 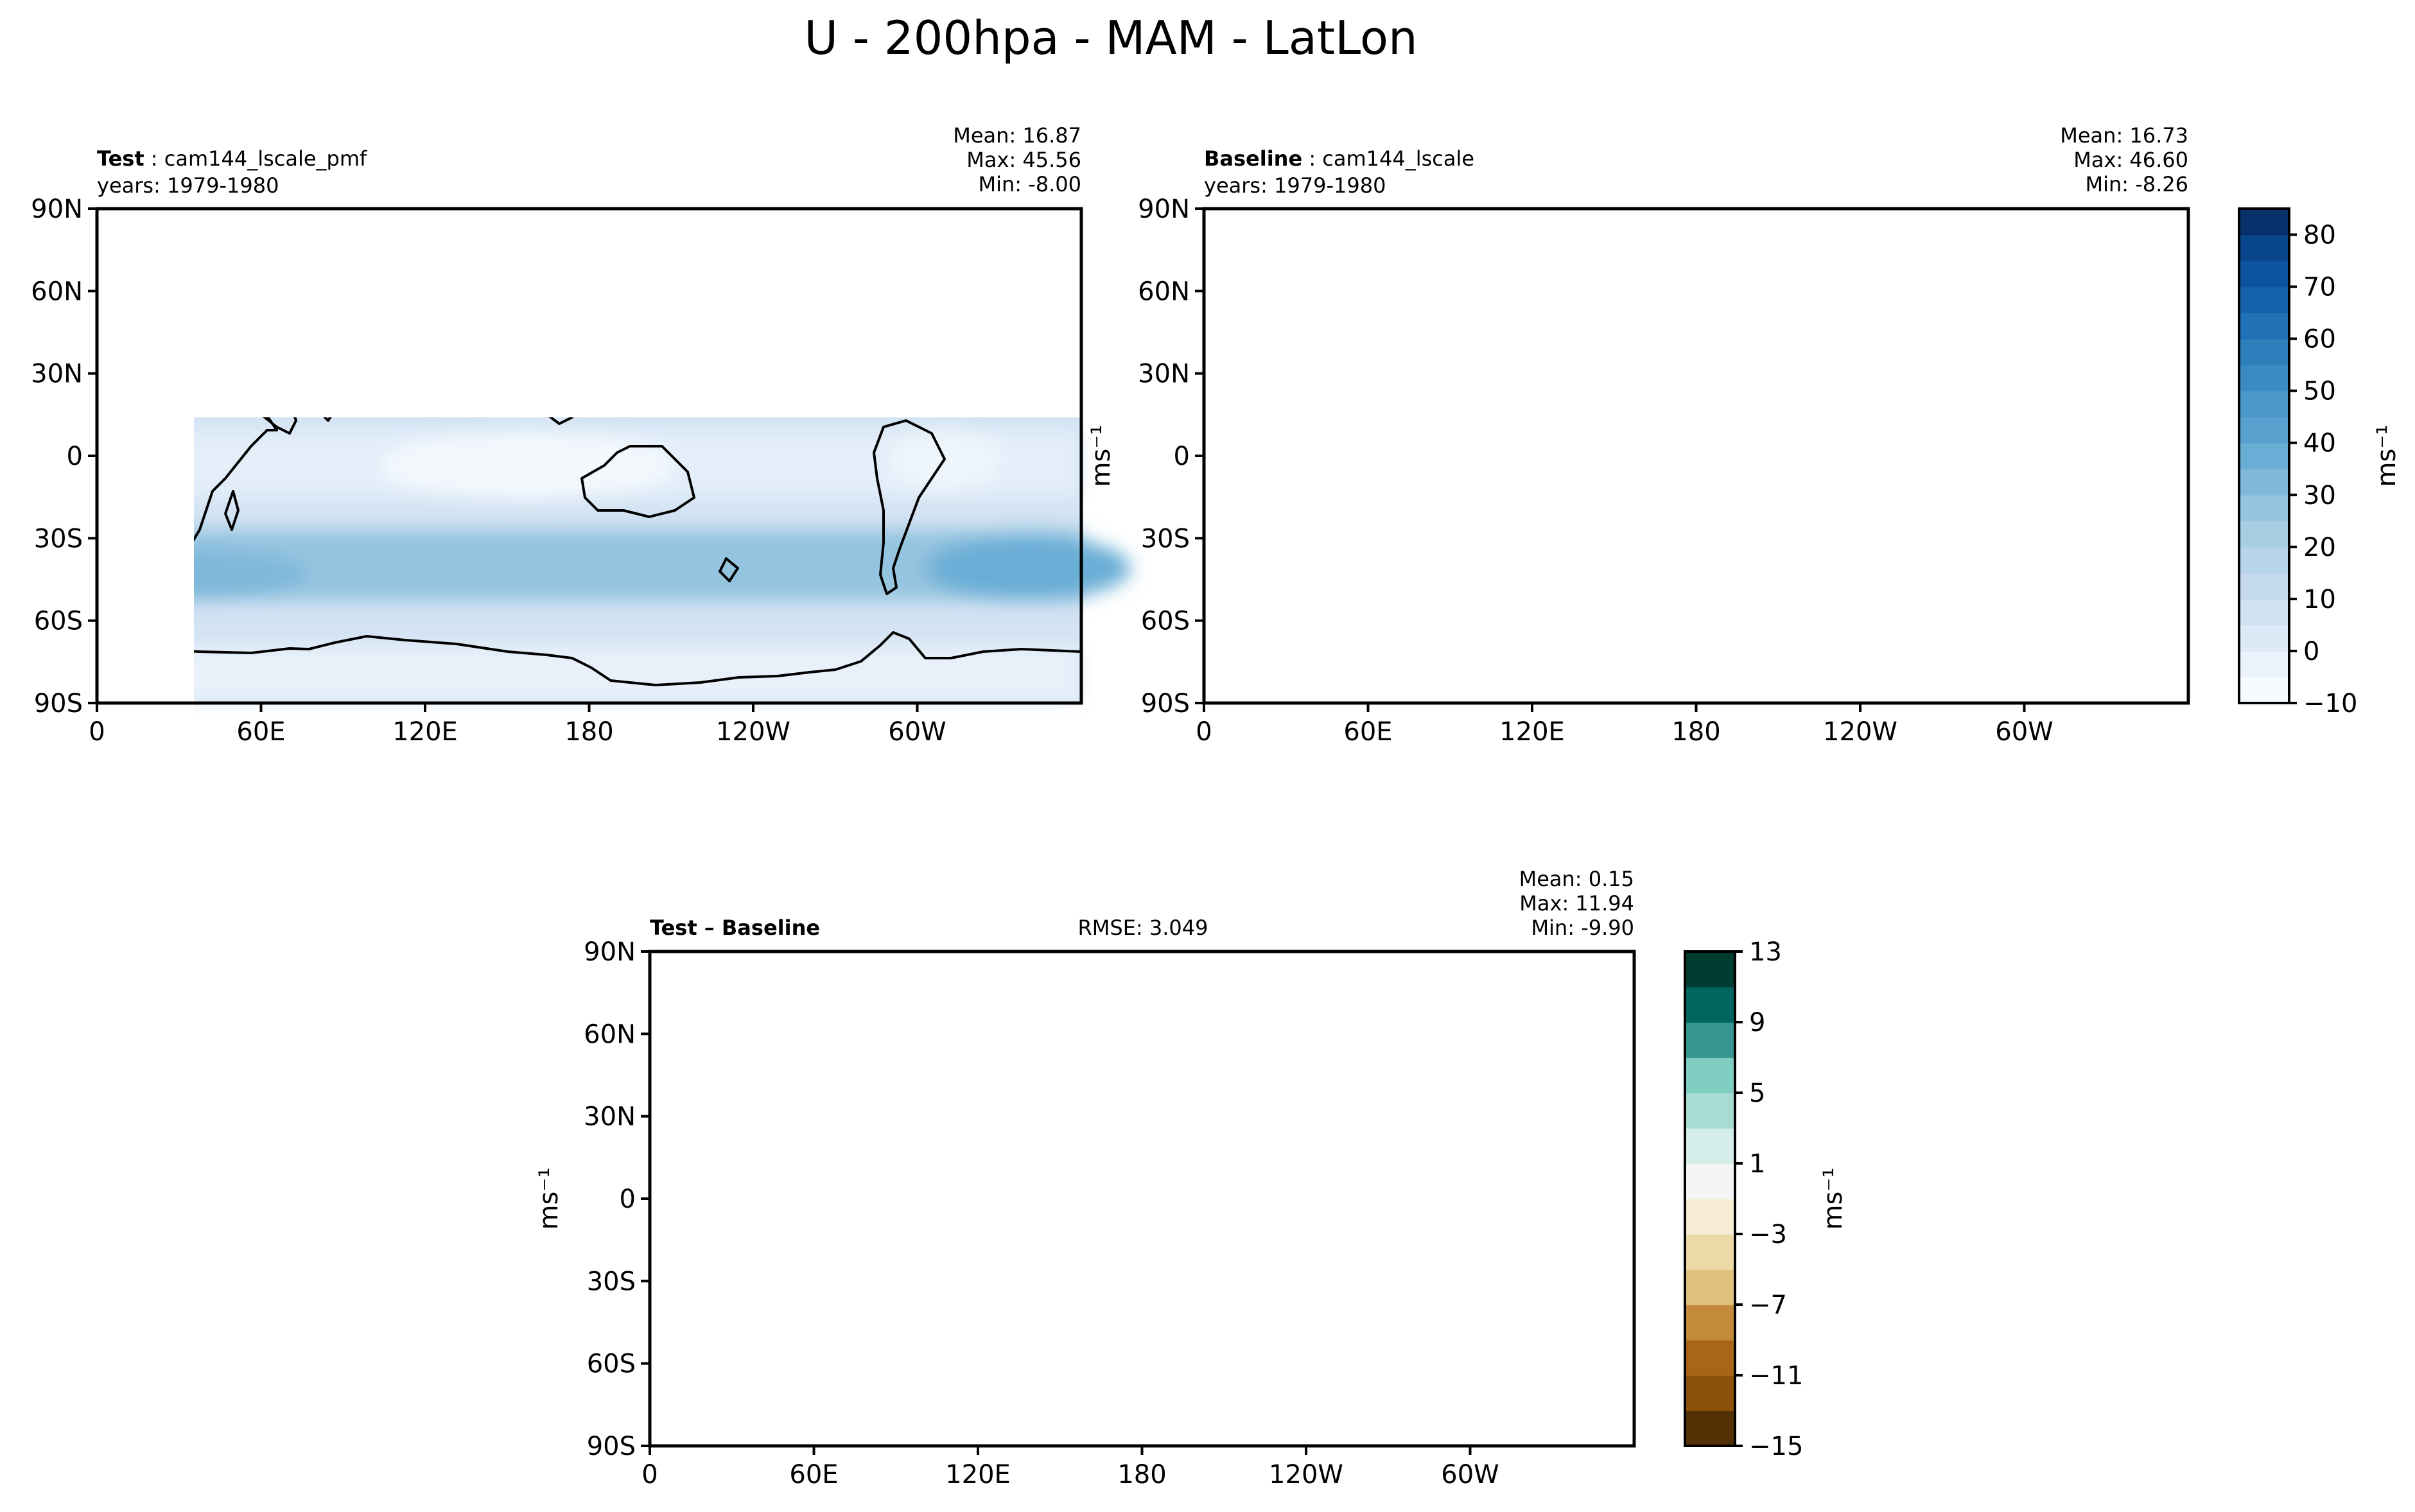 What do you see at coordinates (1029, 184) in the screenshot?
I see `stat-min-test: Min: -8.00` at bounding box center [1029, 184].